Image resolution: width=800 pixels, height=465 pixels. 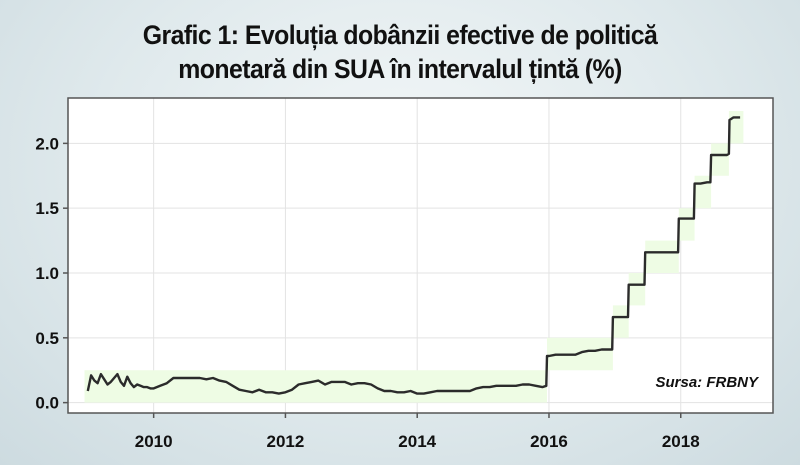 I want to click on y-tick-label: 0.5, so click(x=47, y=338).